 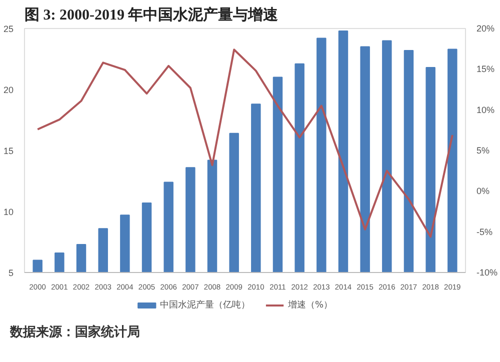 I want to click on y-tick-label: 20, so click(x=8, y=90).